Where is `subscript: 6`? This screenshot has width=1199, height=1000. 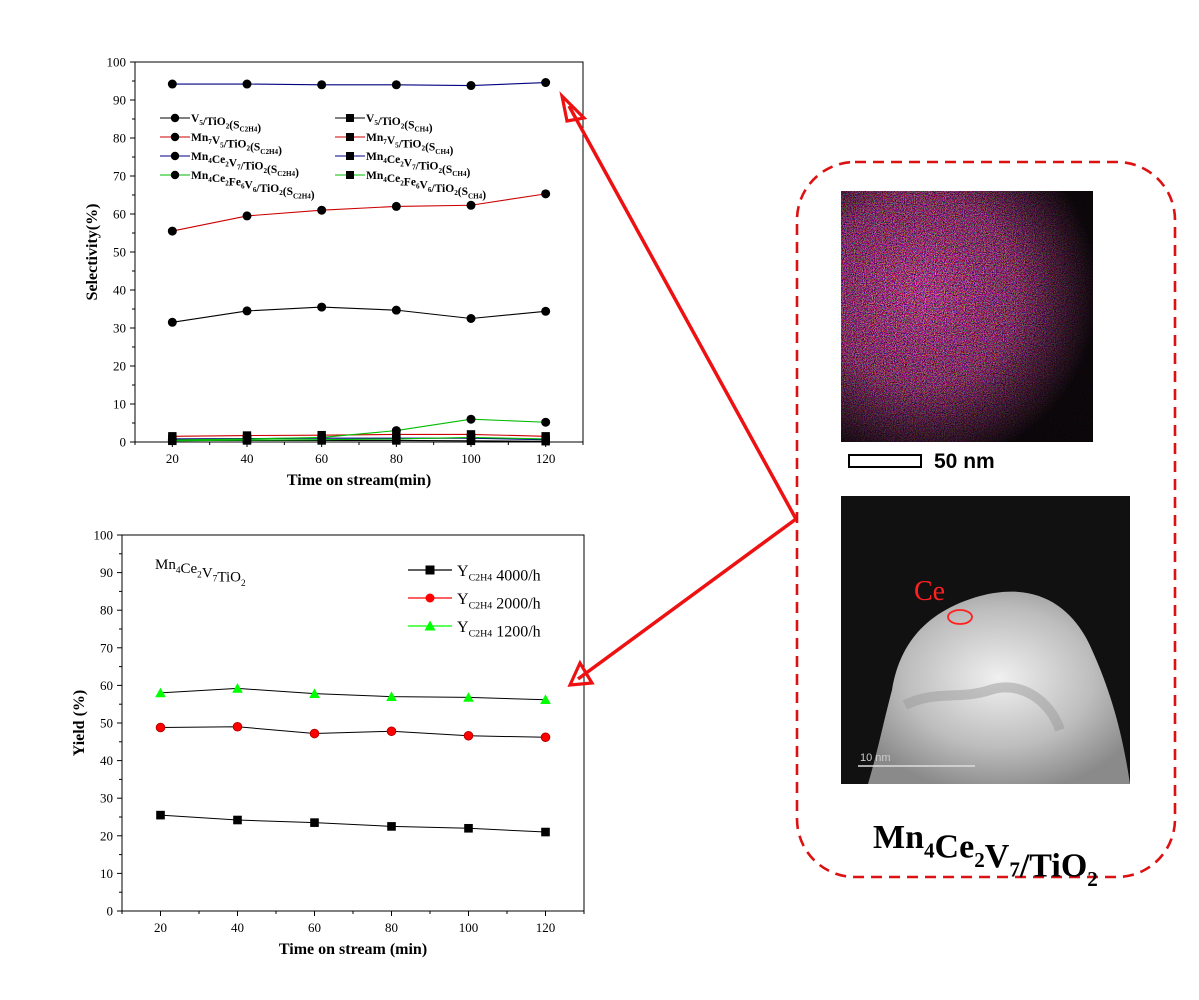
subscript: 6 is located at coordinates (418, 187).